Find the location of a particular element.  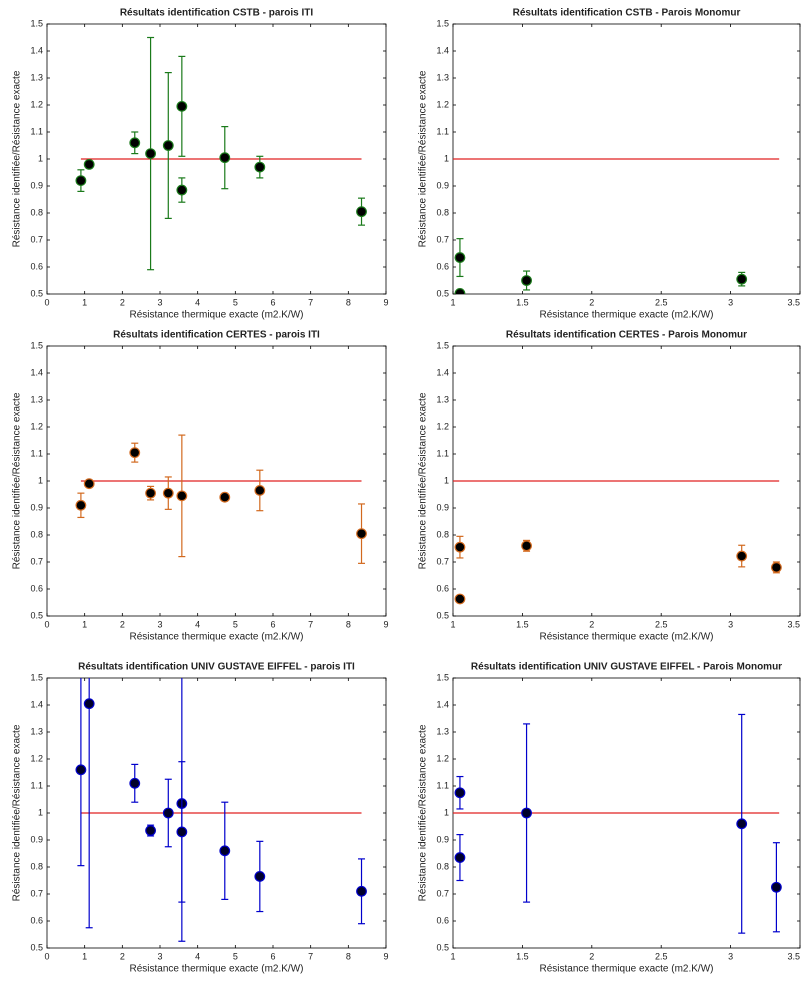

x-tick-label: 1.5 is located at coordinates (522, 302).